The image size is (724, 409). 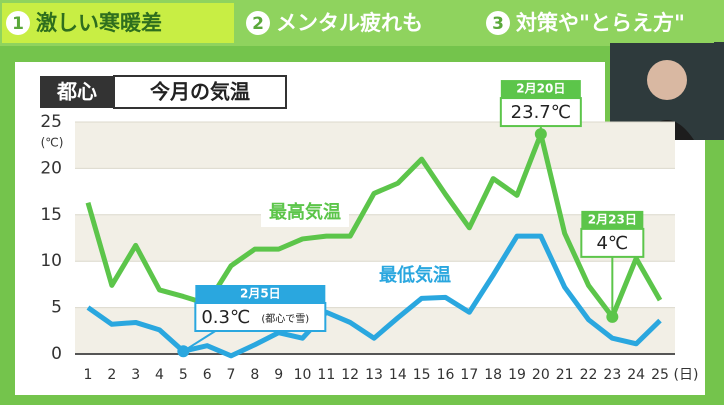 What do you see at coordinates (375, 145) in the screenshot?
I see `grid-band` at bounding box center [375, 145].